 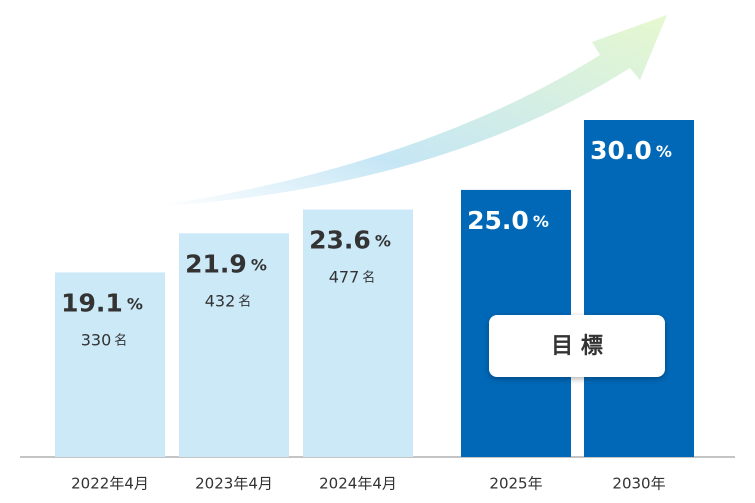 I want to click on value-label: 21.9%, so click(x=226, y=263).